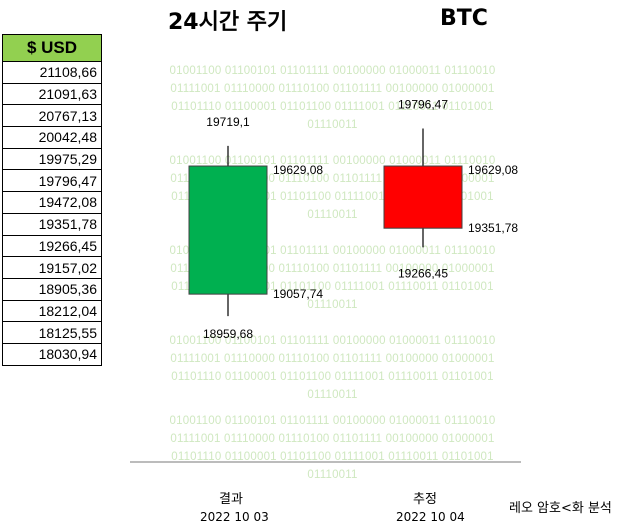  Describe the element at coordinates (52, 354) in the screenshot. I see `price-cell: 18030,94` at that location.